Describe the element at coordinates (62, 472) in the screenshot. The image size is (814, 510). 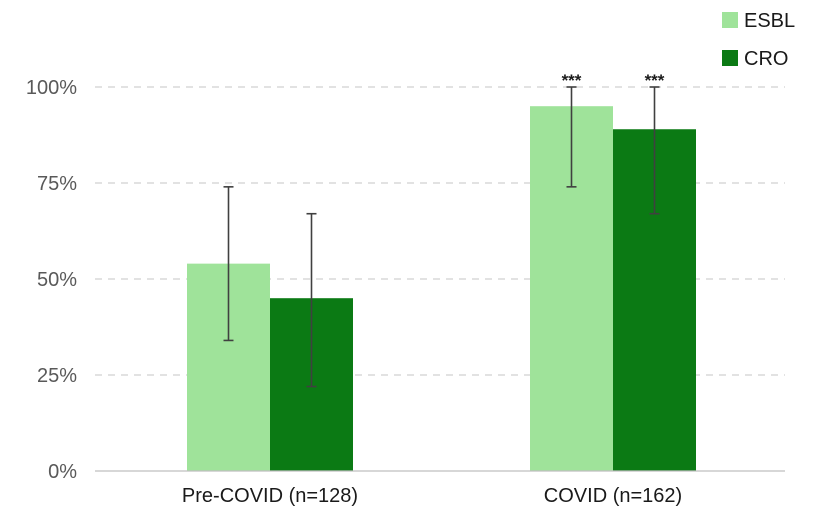
I see `y-tick-label: 0%` at that location.